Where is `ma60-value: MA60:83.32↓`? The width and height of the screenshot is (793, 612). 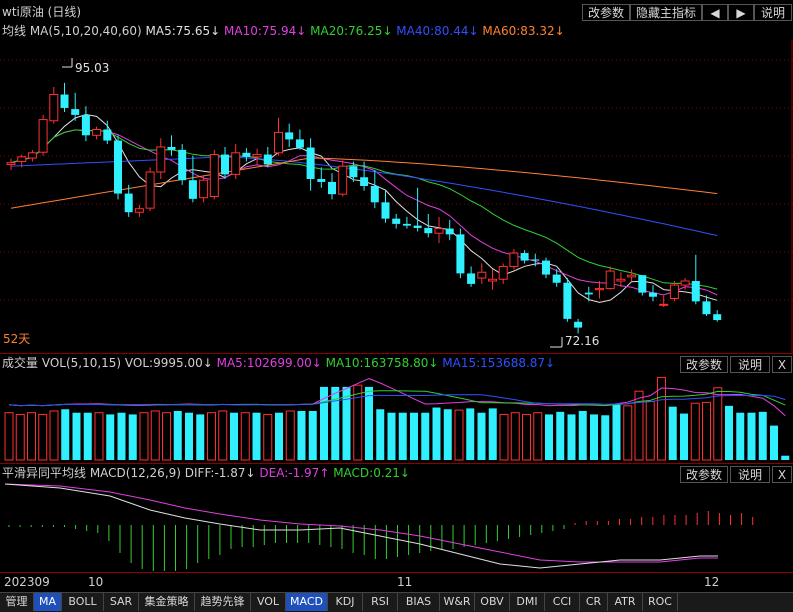 ma60-value: MA60:83.32↓ is located at coordinates (523, 31).